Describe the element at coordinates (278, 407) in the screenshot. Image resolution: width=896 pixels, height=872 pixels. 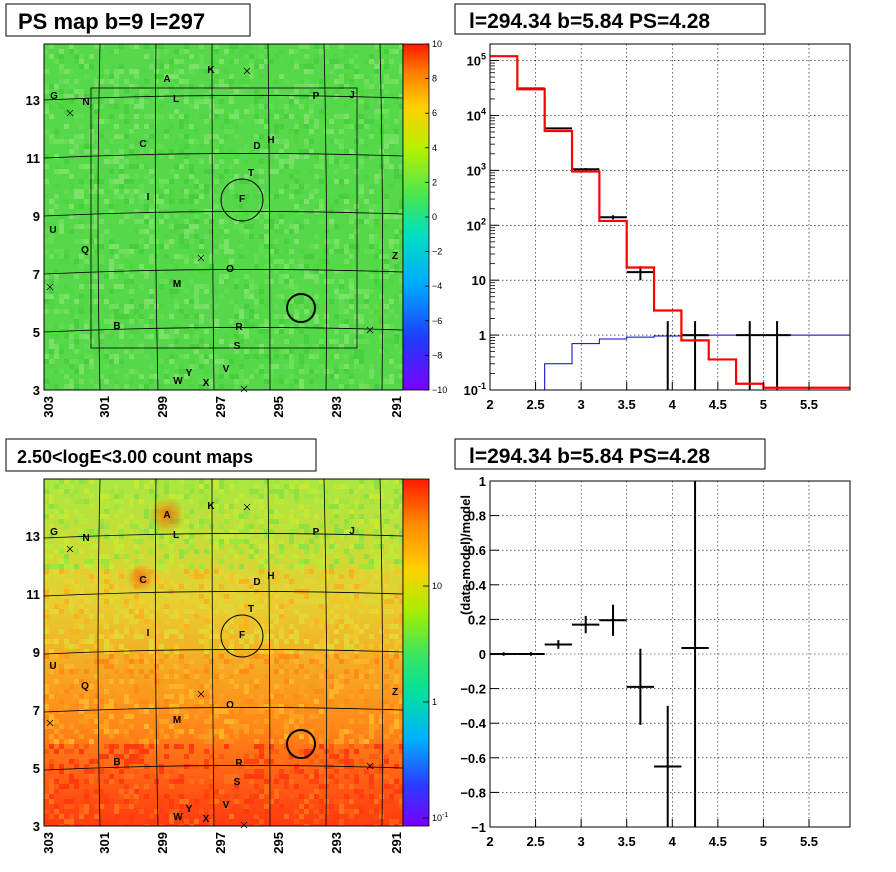
I see `map-x-tick-295: 295` at that location.